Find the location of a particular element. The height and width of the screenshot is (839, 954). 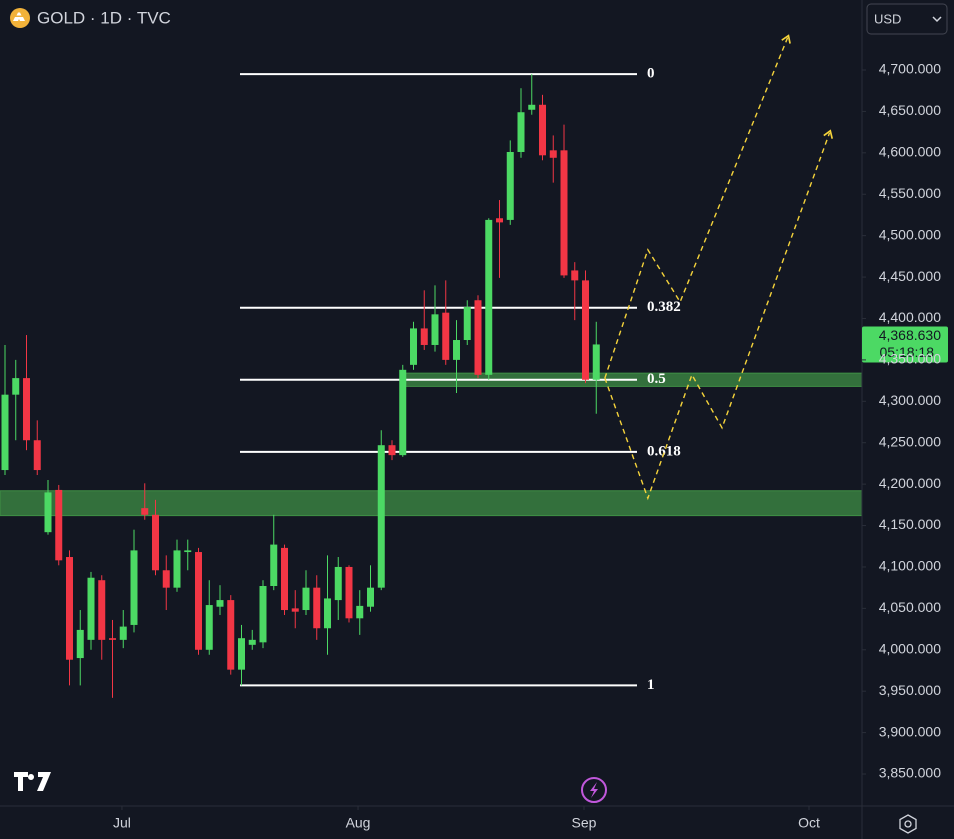

lightning-button is located at coordinates (594, 790).